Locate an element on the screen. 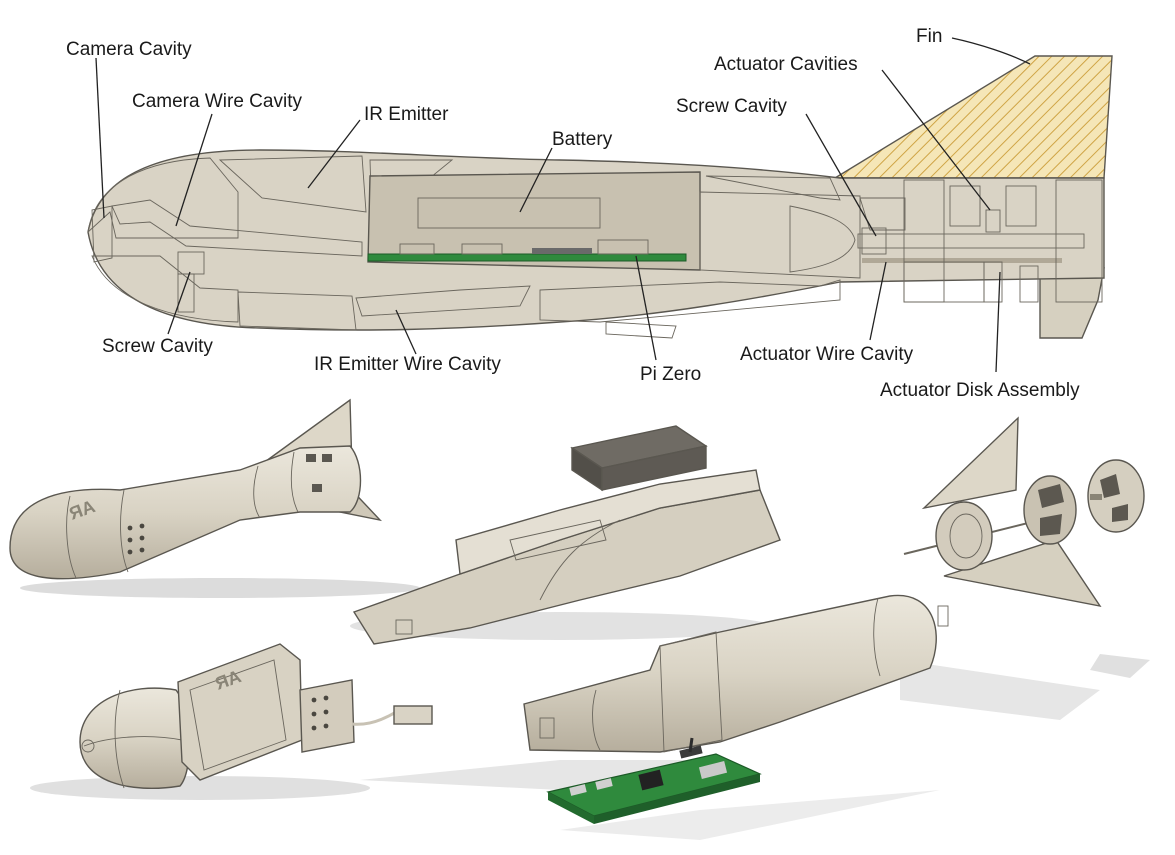 This screenshot has width=1175, height=855. pink-hatch-upper is located at coordinates (292, 184).